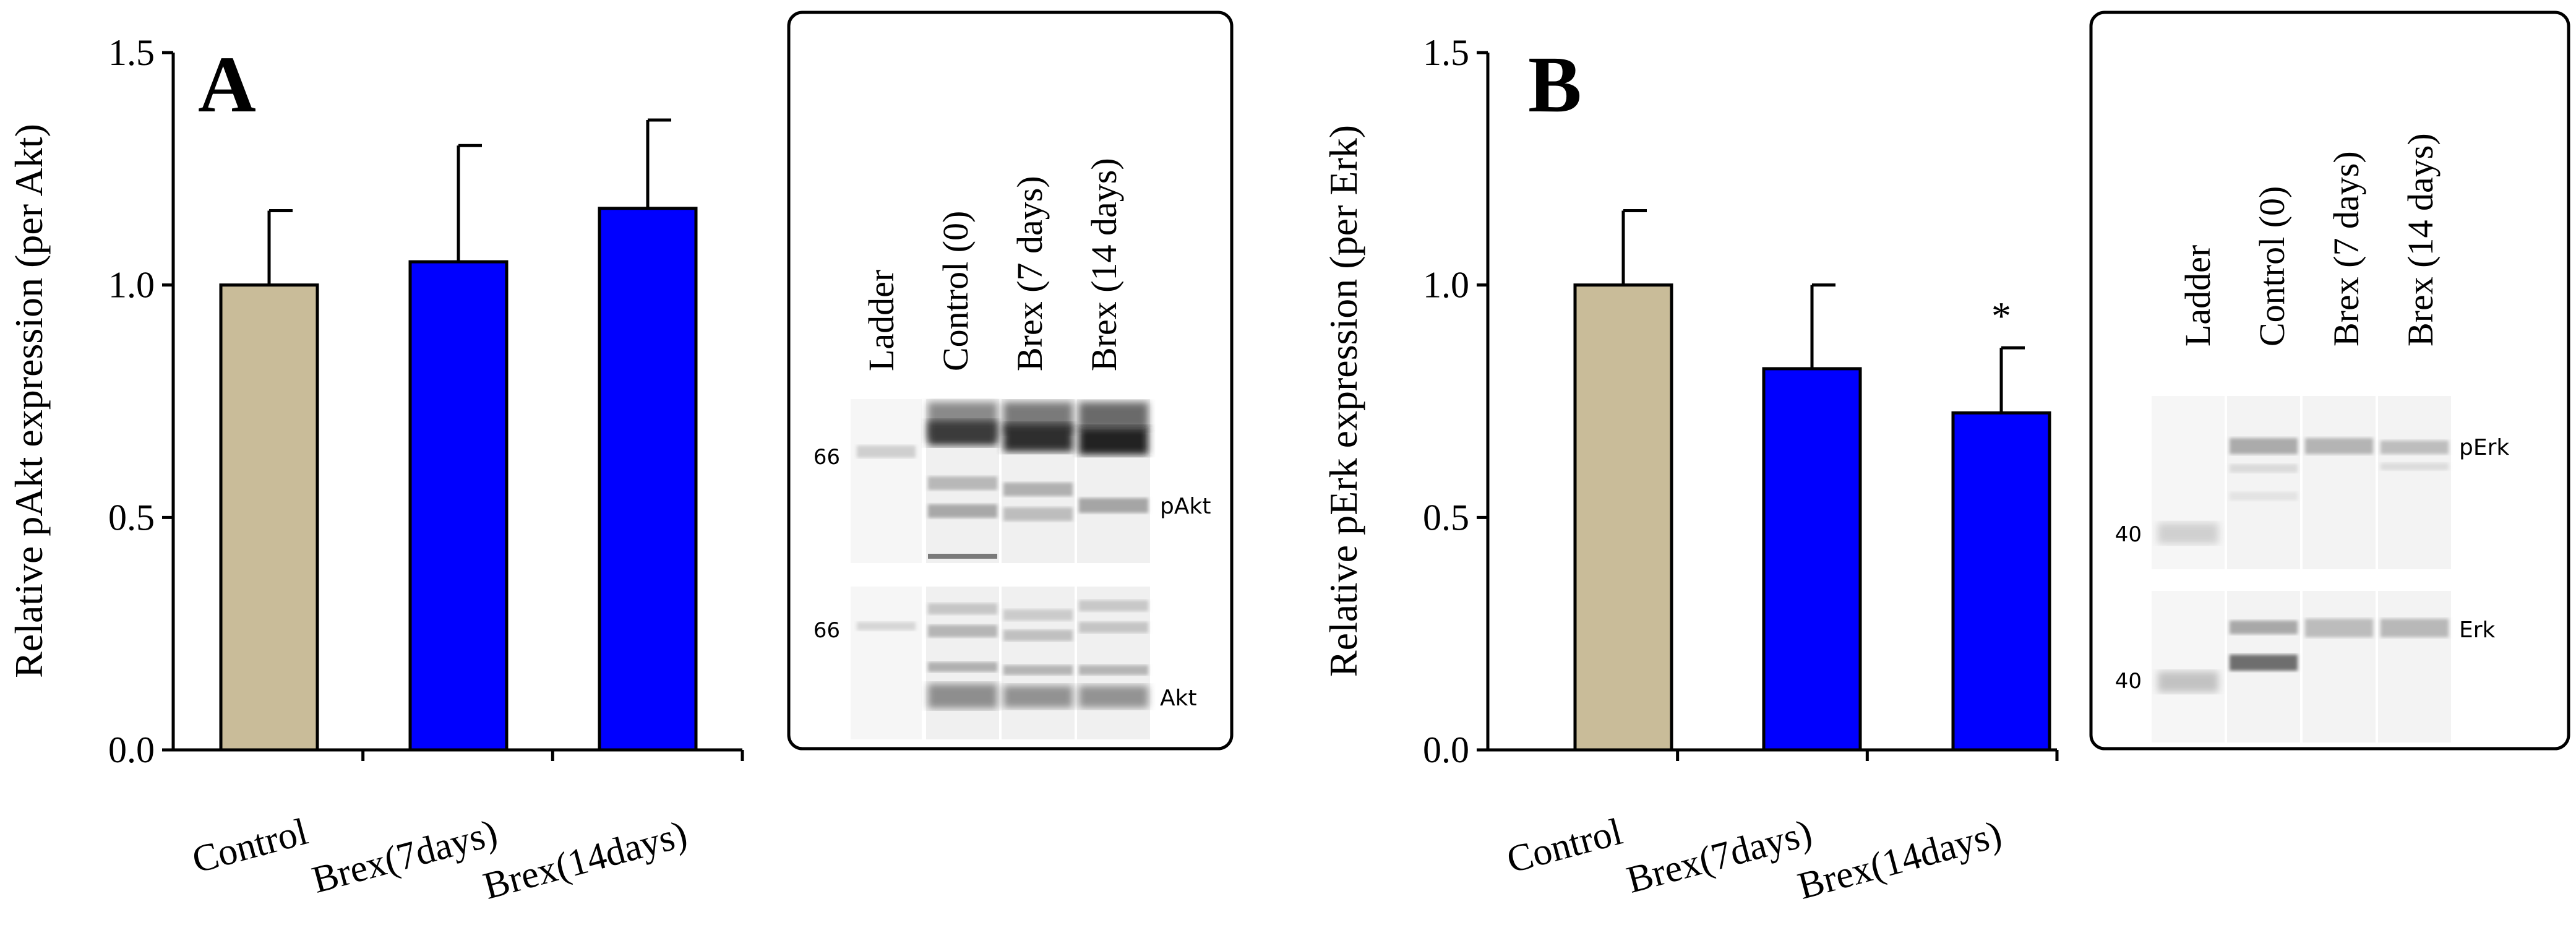 Image resolution: width=2576 pixels, height=925 pixels. I want to click on blot-strip-lower-b: 40 Erk, so click(2305, 666).